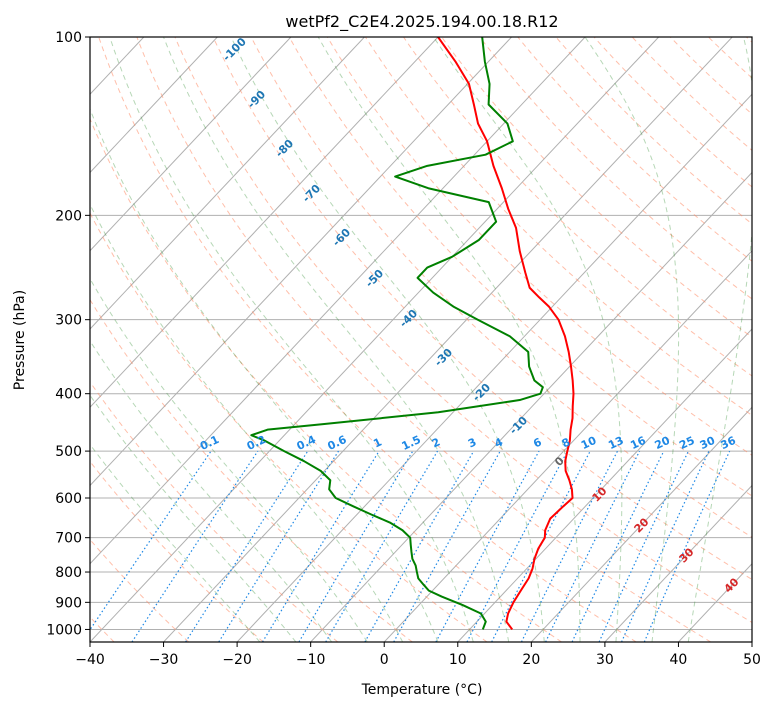 Image resolution: width=775 pixels, height=708 pixels. I want to click on y-tick-label: 200, so click(68, 216).